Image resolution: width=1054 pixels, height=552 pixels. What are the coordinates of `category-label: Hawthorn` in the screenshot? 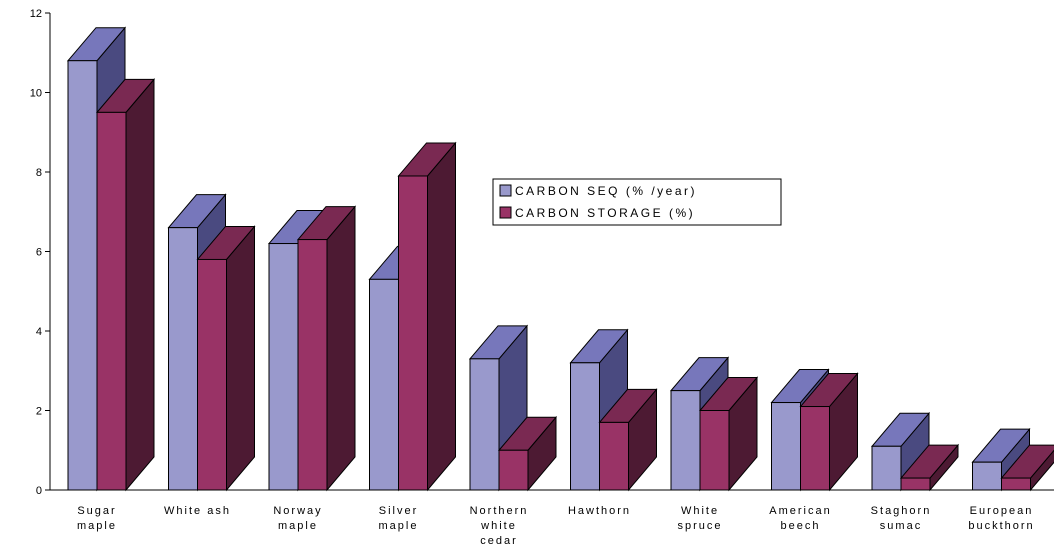 It's located at (599, 511).